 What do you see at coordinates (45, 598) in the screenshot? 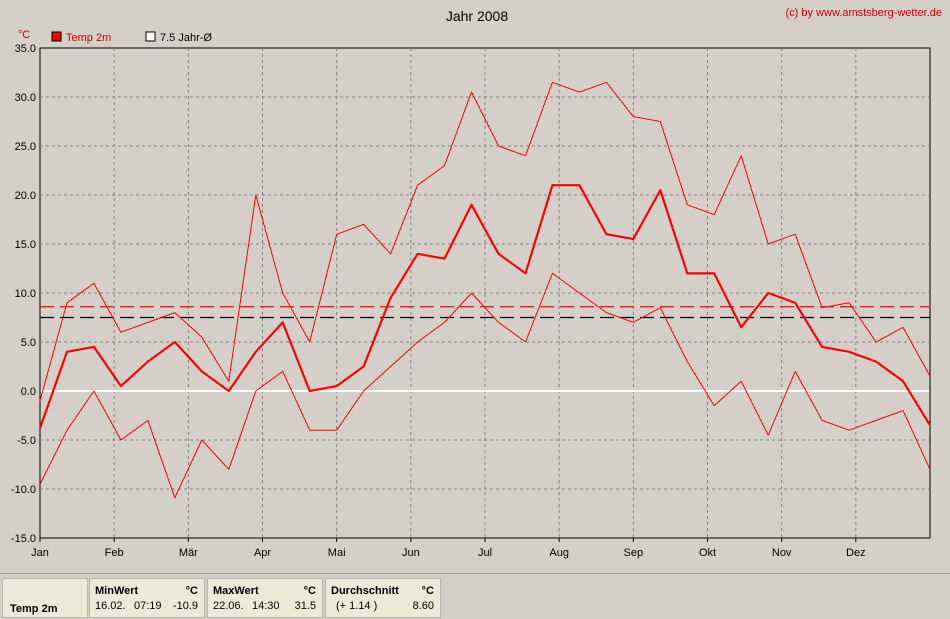
I see `stats-row-label-box: Temp 2m` at bounding box center [45, 598].